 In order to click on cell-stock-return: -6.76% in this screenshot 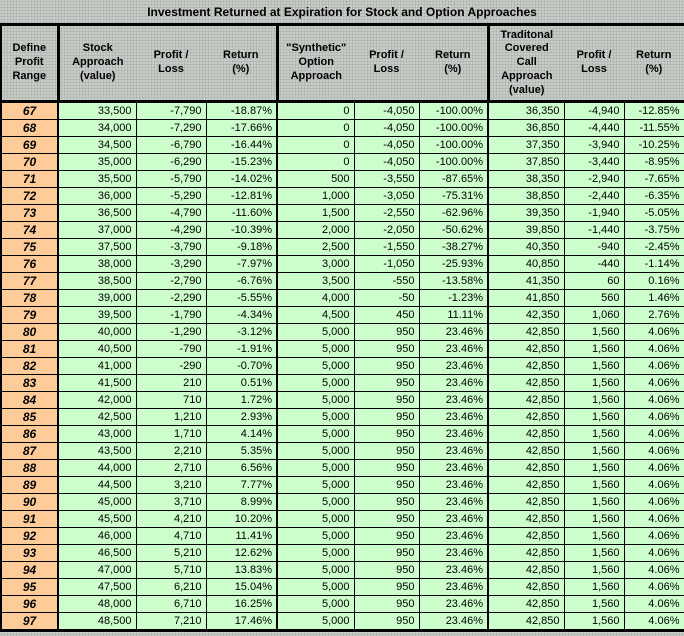, I will do `click(241, 281)`.